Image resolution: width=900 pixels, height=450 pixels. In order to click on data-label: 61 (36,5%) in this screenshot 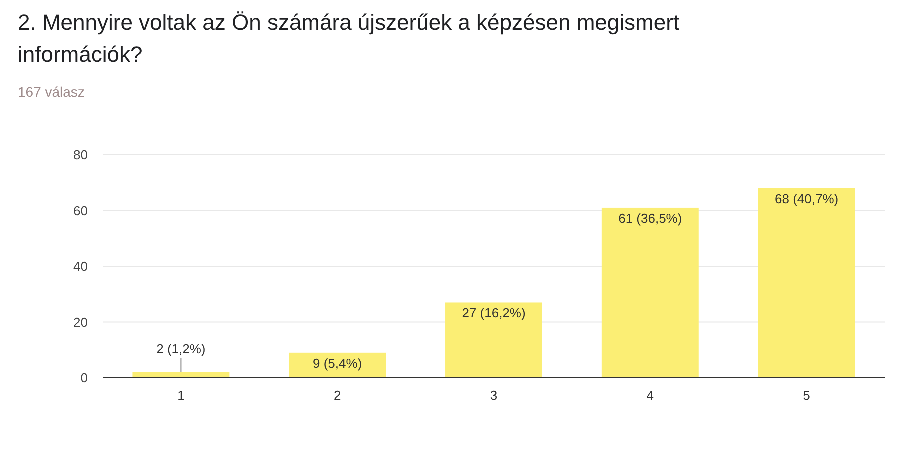, I will do `click(650, 218)`.